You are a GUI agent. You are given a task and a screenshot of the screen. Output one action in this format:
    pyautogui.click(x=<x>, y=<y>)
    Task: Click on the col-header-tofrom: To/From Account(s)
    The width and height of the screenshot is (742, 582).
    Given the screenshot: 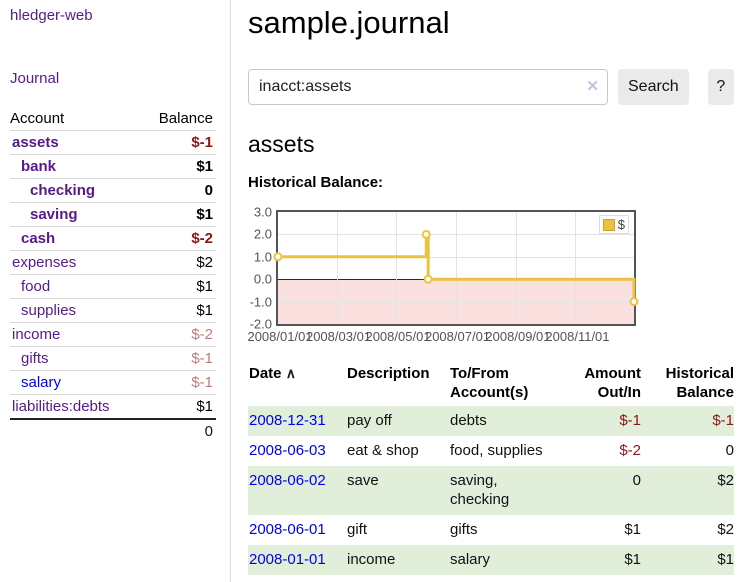 What is the action you would take?
    pyautogui.click(x=489, y=383)
    